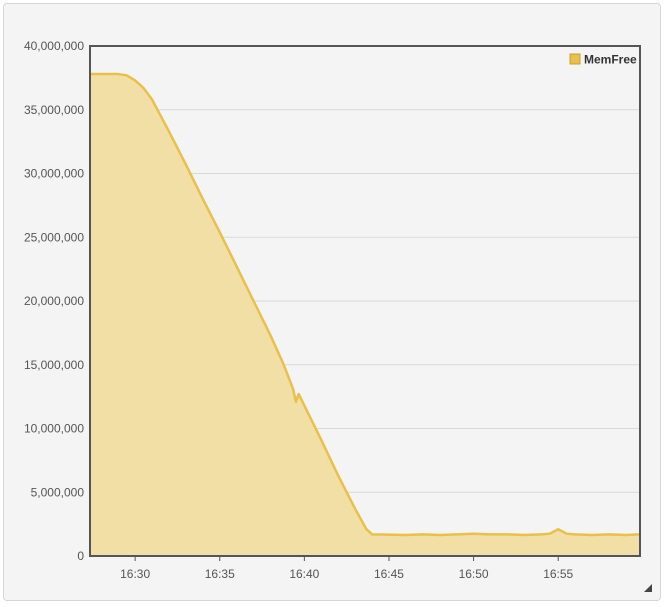 Image resolution: width=666 pixels, height=607 pixels. Describe the element at coordinates (648, 588) in the screenshot. I see `resize-handle-icon` at that location.